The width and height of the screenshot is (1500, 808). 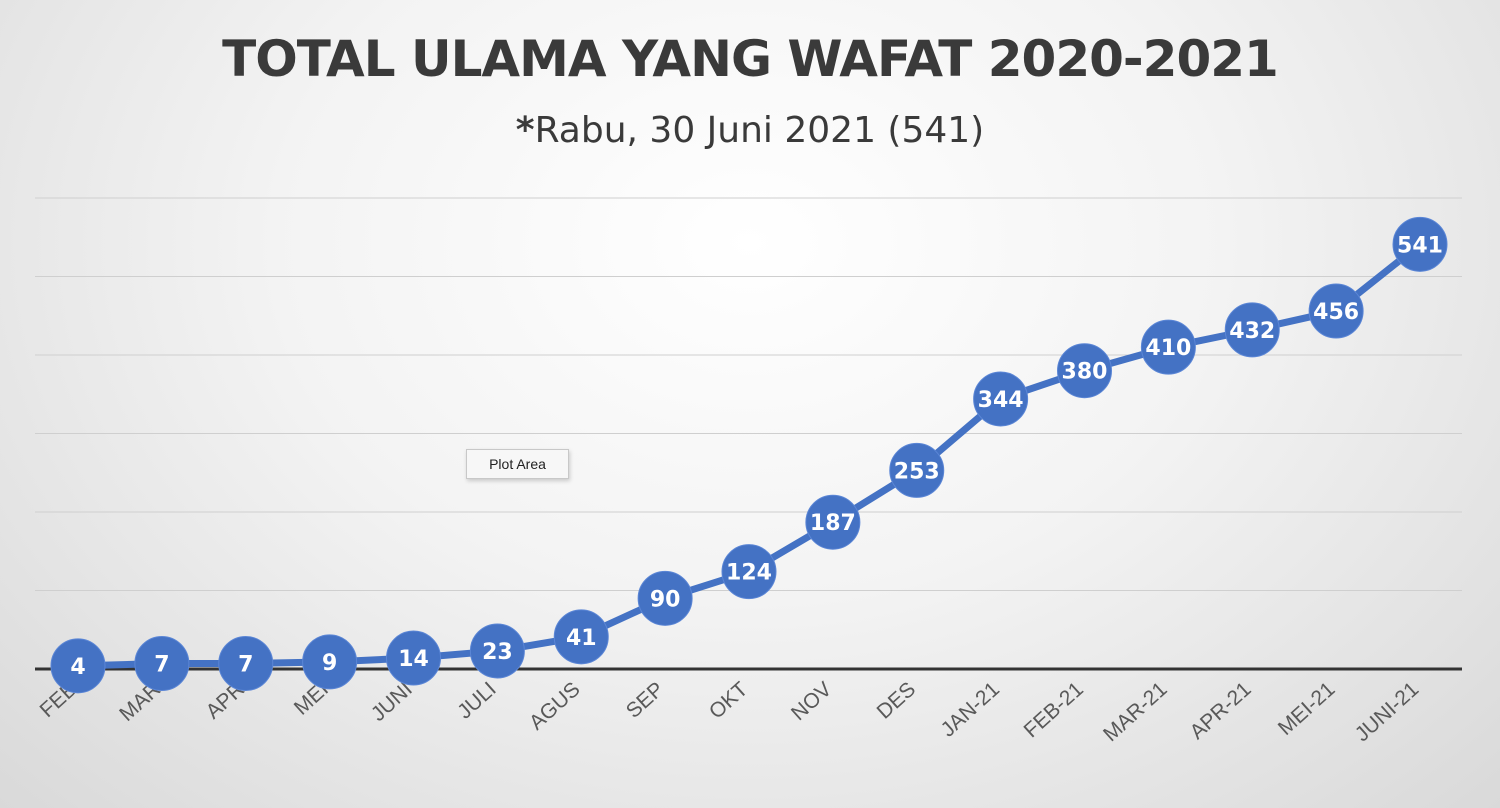 What do you see at coordinates (1054, 710) in the screenshot?
I see `x-tick-label: FEB-21` at bounding box center [1054, 710].